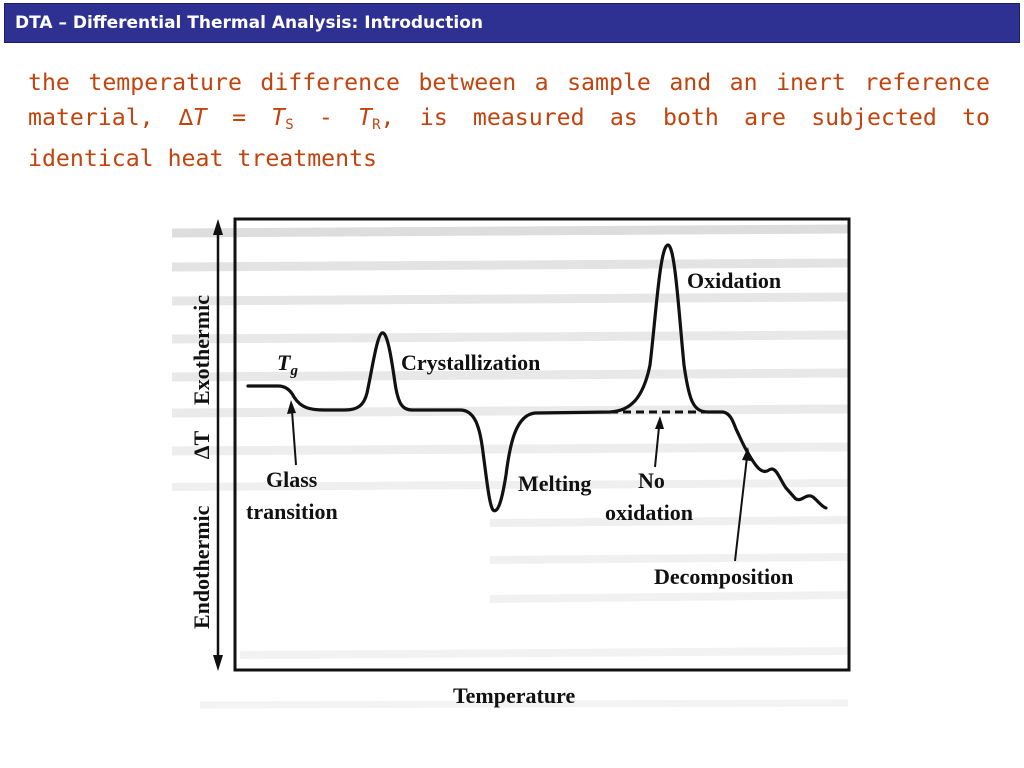 The image size is (1024, 768). Describe the element at coordinates (470, 362) in the screenshot. I see `crystallization-label: Crystallization` at that location.